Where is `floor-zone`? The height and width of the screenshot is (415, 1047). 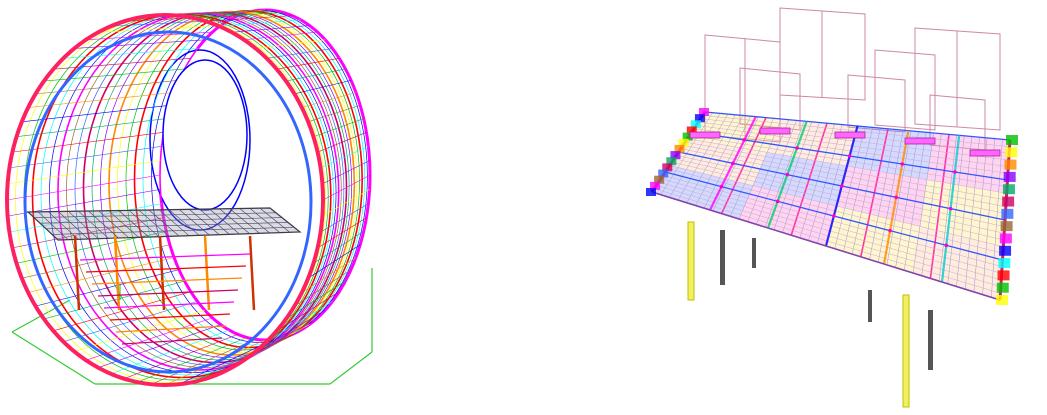 floor-zone is located at coordinates (958, 263).